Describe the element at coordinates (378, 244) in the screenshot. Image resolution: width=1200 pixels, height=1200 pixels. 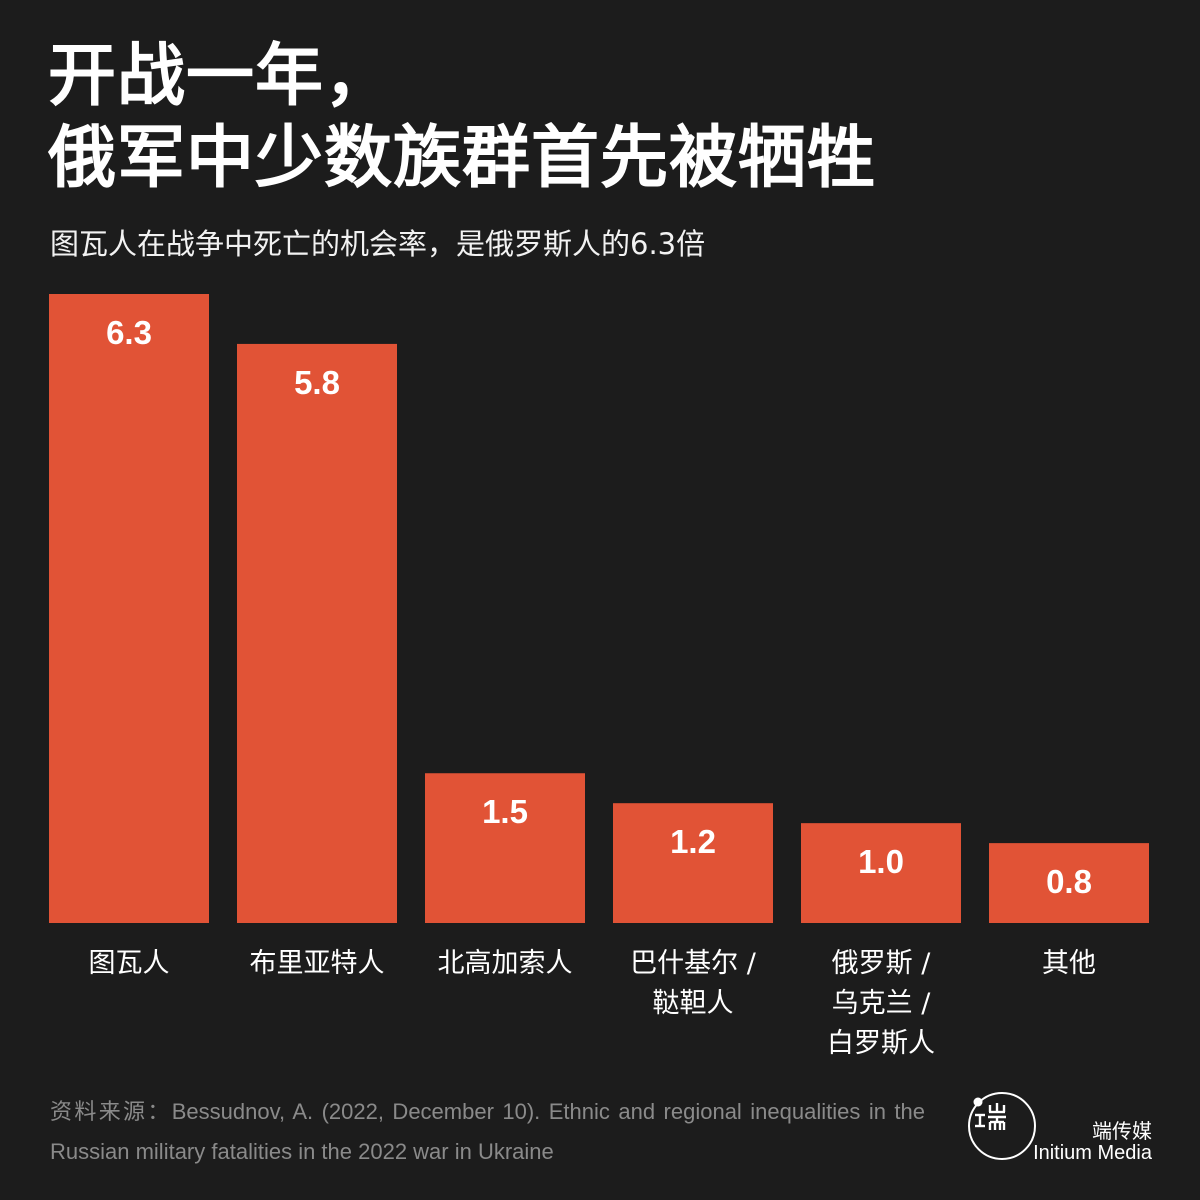
I see `chart-subtitle: 图瓦人在战争中死亡的机会率，是俄罗斯人的6.3倍` at that location.